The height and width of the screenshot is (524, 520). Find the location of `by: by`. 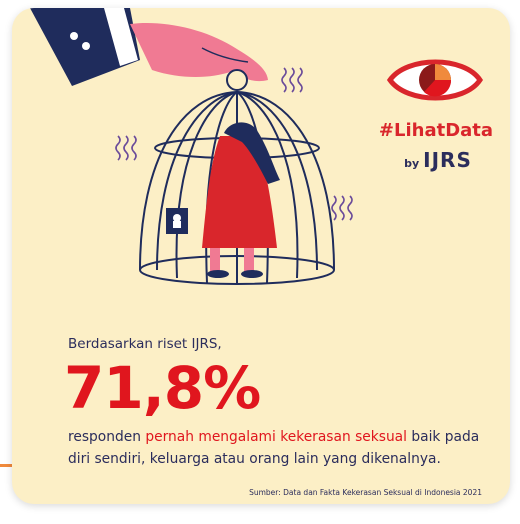

by: by is located at coordinates (412, 163).